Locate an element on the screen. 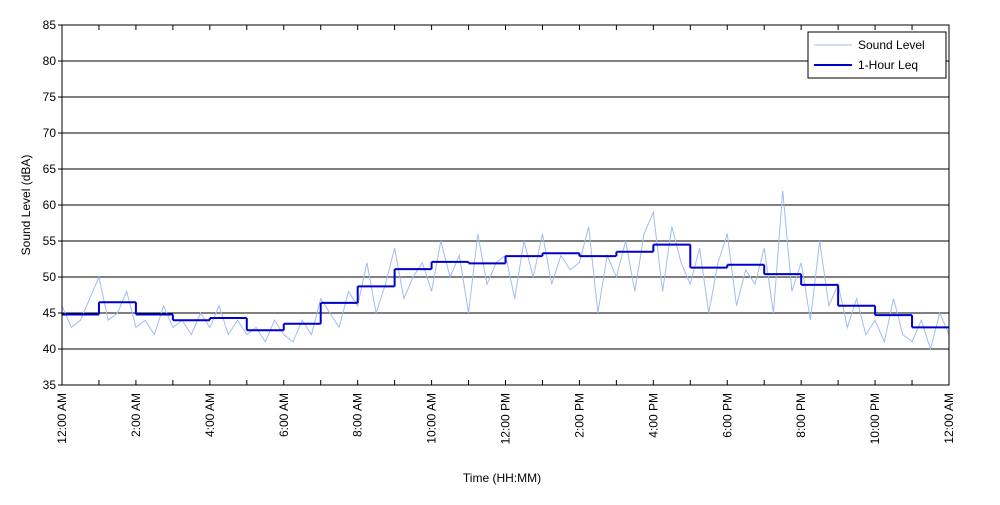  legend: Sound Level 1-Hour Leq is located at coordinates (877, 55).